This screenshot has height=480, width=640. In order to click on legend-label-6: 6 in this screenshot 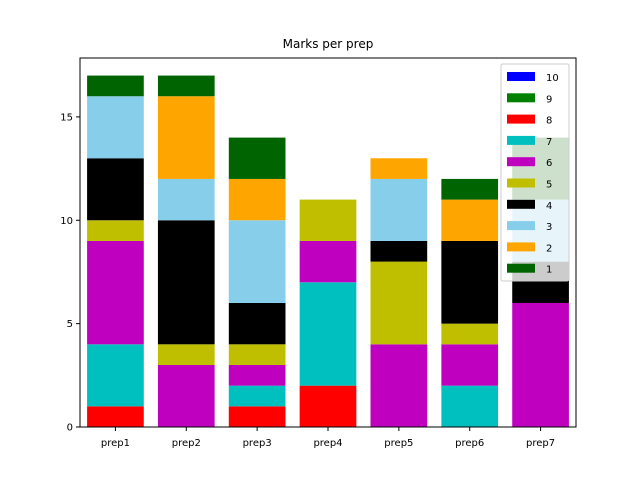, I will do `click(549, 163)`.